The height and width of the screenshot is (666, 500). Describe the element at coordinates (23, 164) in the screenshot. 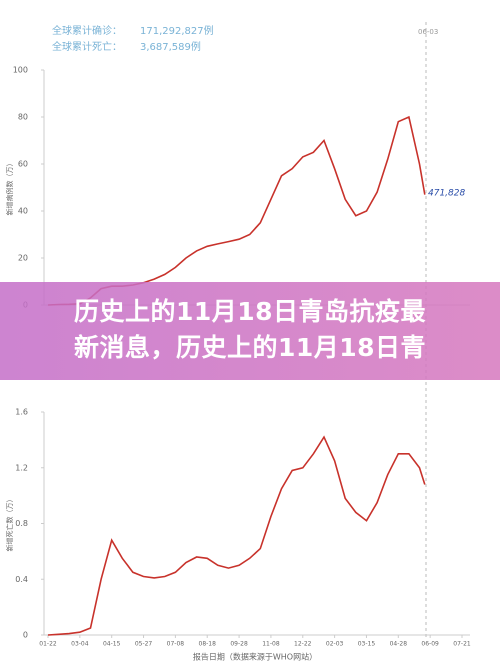

I see `y-tick-label: 60` at that location.